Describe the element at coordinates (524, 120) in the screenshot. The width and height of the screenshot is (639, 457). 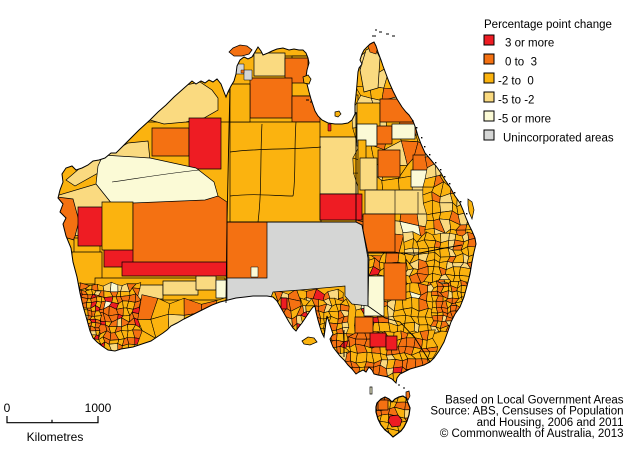
I see `svg-text: -5 or more` at that location.